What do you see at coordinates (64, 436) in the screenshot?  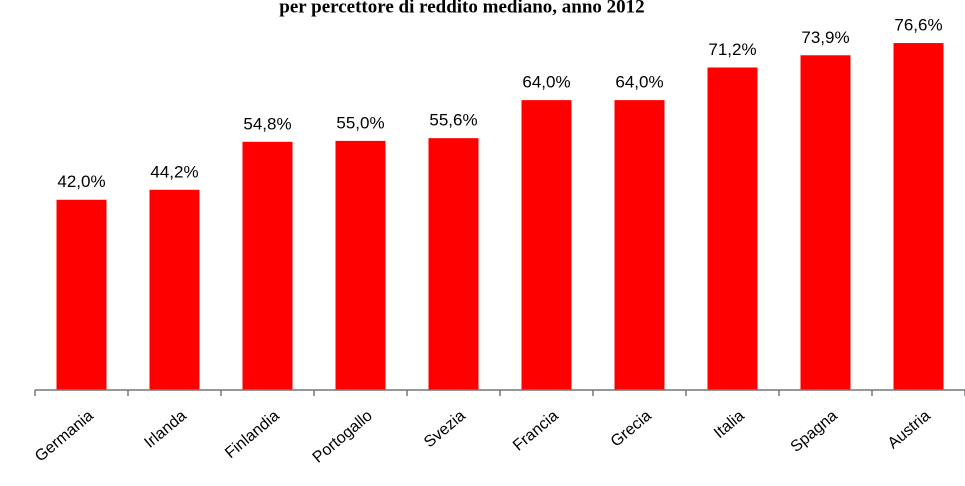 I see `x-tick-label: Germania` at bounding box center [64, 436].